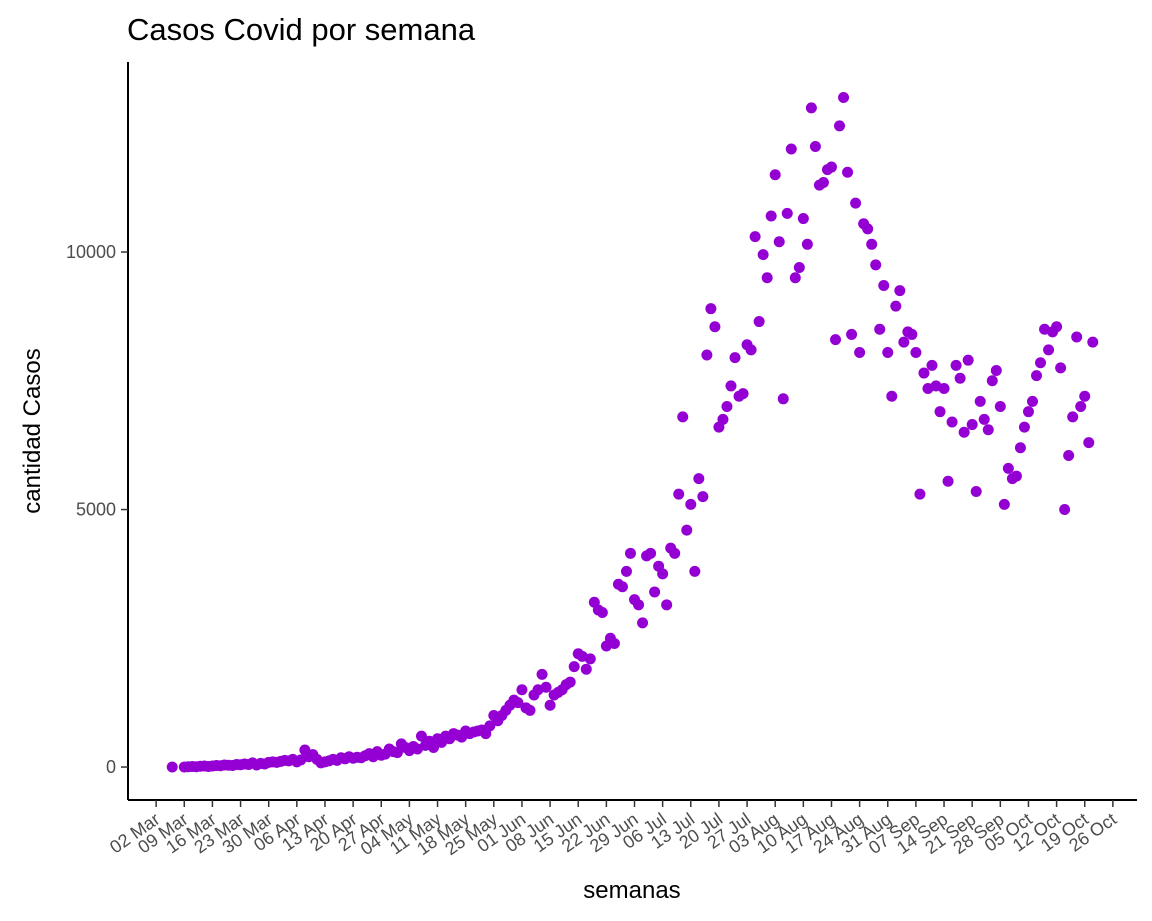  What do you see at coordinates (301, 29) in the screenshot?
I see `chart-title: Casos Covid por semana` at bounding box center [301, 29].